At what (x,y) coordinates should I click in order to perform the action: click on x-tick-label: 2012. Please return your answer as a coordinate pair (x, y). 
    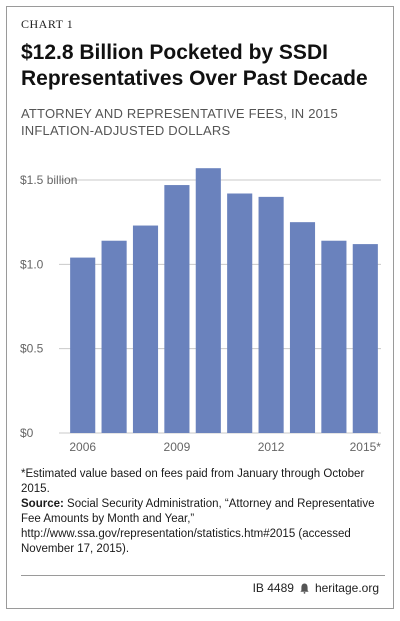
    Looking at the image, I should click on (271, 447).